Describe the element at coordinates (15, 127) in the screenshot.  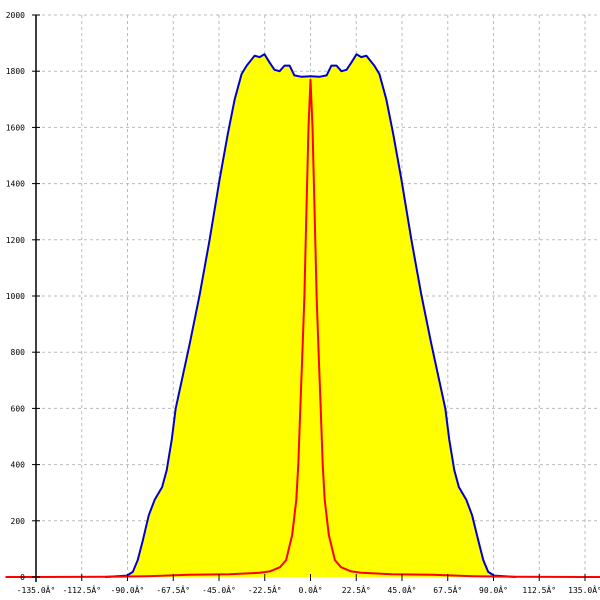
I see `y-tick-label: 1600` at that location.